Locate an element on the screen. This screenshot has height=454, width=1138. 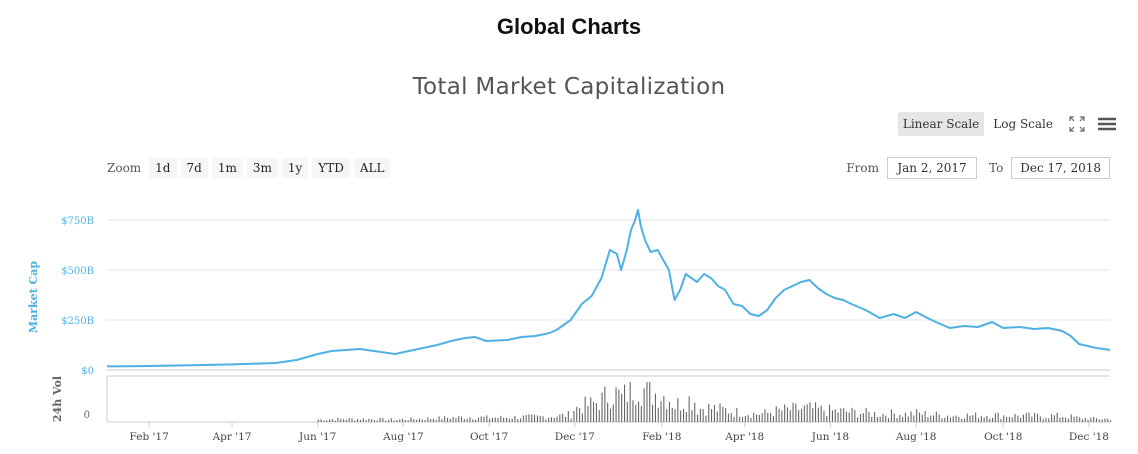
linear-scale-button: Linear Scale is located at coordinates (941, 124).